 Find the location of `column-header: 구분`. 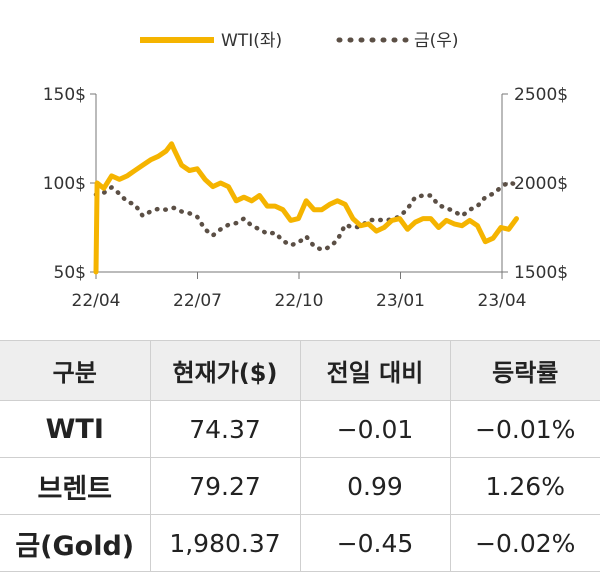

column-header: 구분 is located at coordinates (75, 370).